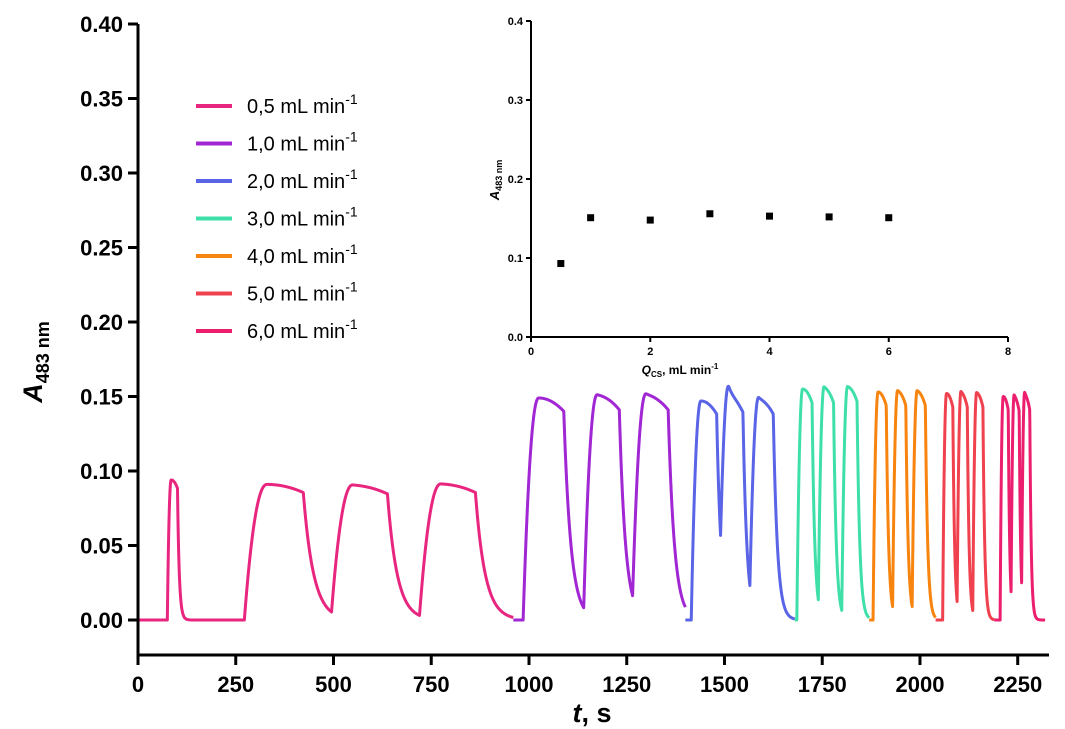 The image size is (1065, 729). Describe the element at coordinates (715, 366) in the screenshot. I see `inset-x-axis-title-sup: -1` at that location.